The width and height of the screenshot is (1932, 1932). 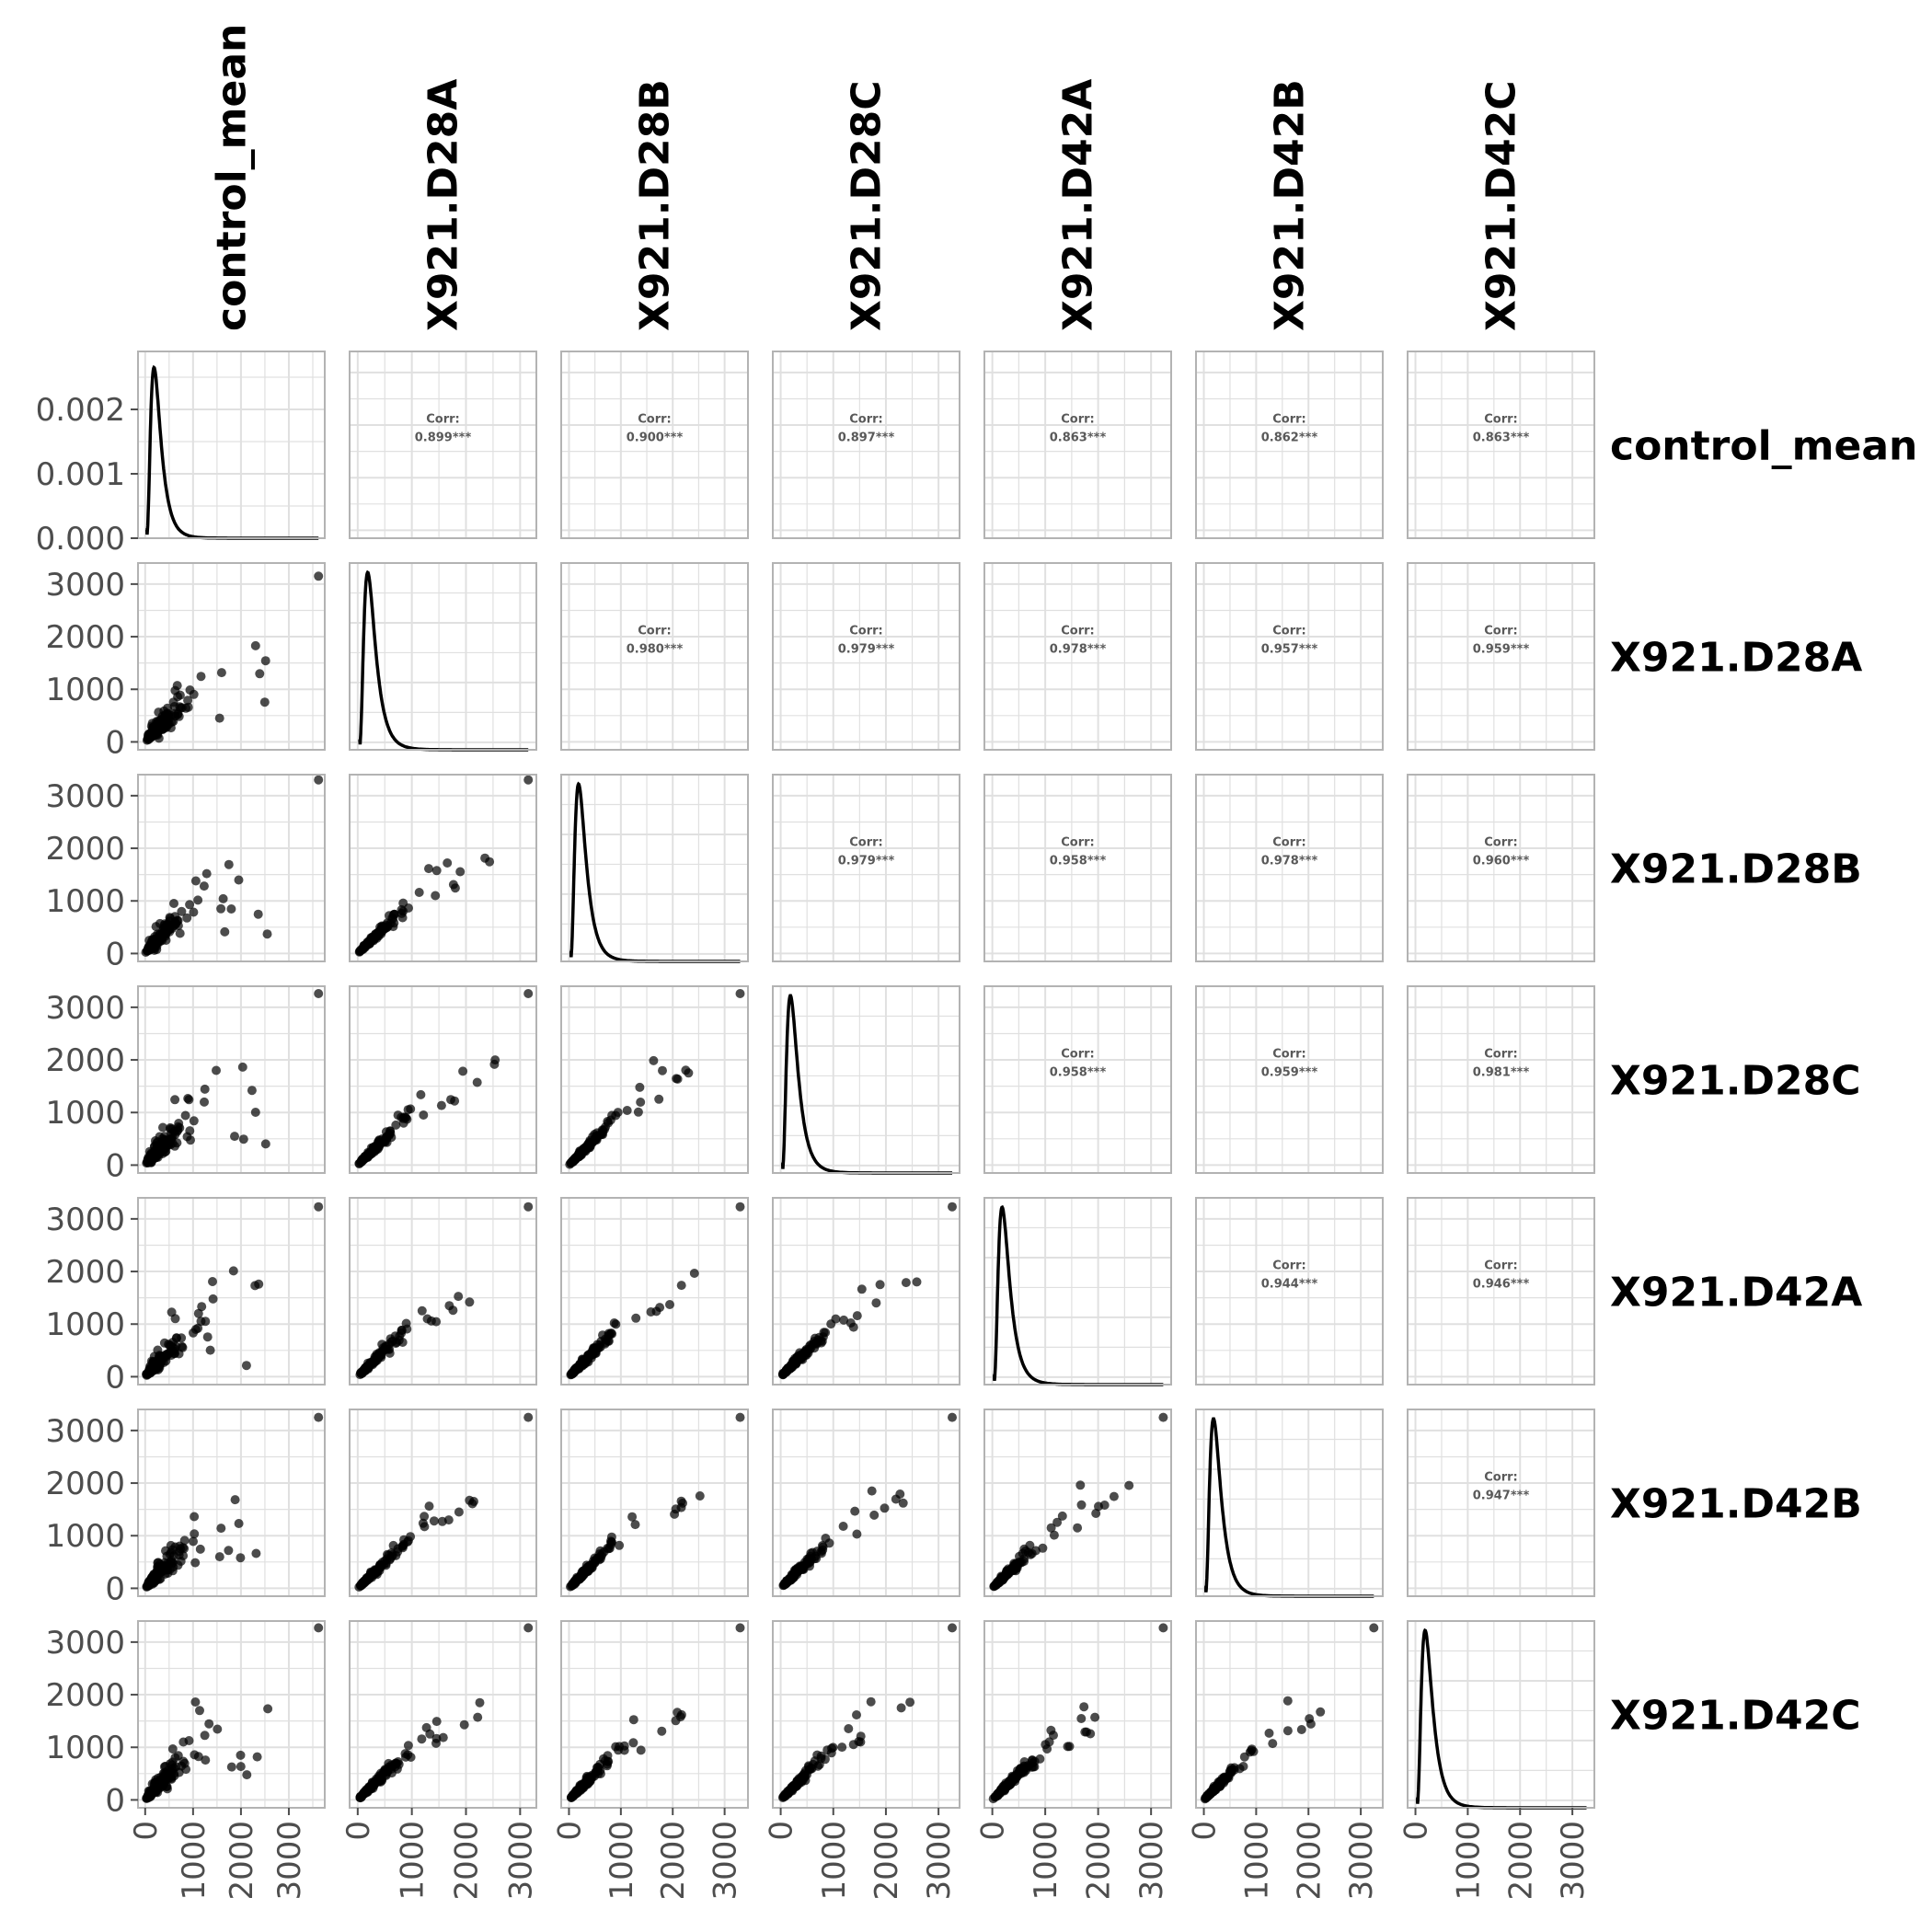 I want to click on y-tick-label: 1000, so click(x=85, y=1536).